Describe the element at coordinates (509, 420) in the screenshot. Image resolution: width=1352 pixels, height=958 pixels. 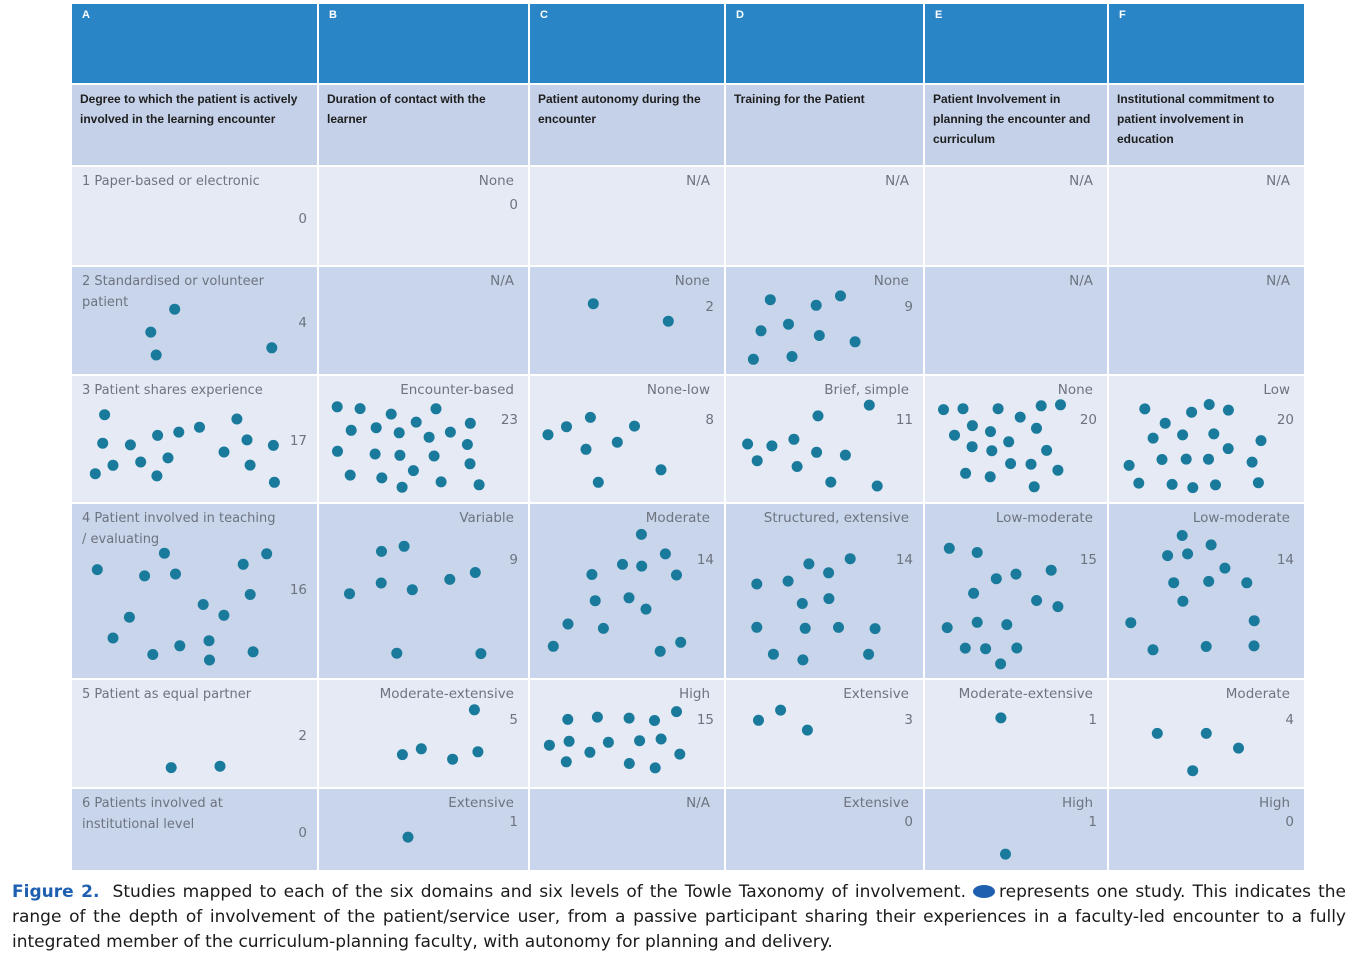
I see `study-count: 23` at that location.